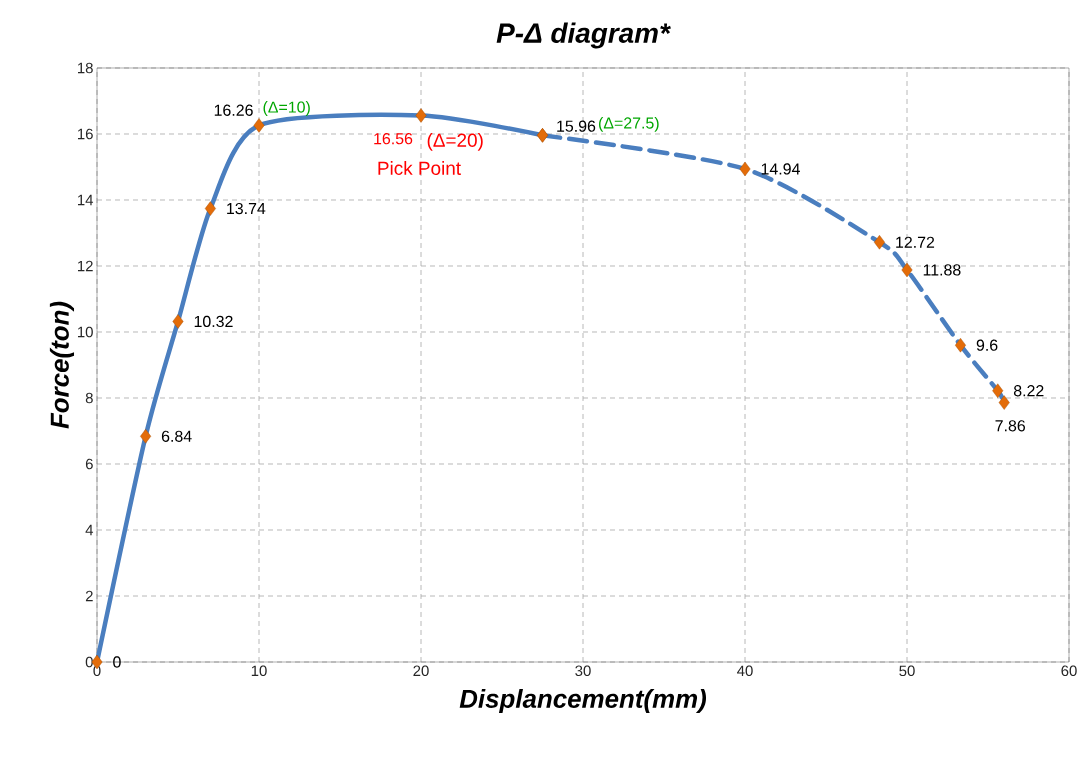  I want to click on y-tick-label: 0, so click(89, 662).